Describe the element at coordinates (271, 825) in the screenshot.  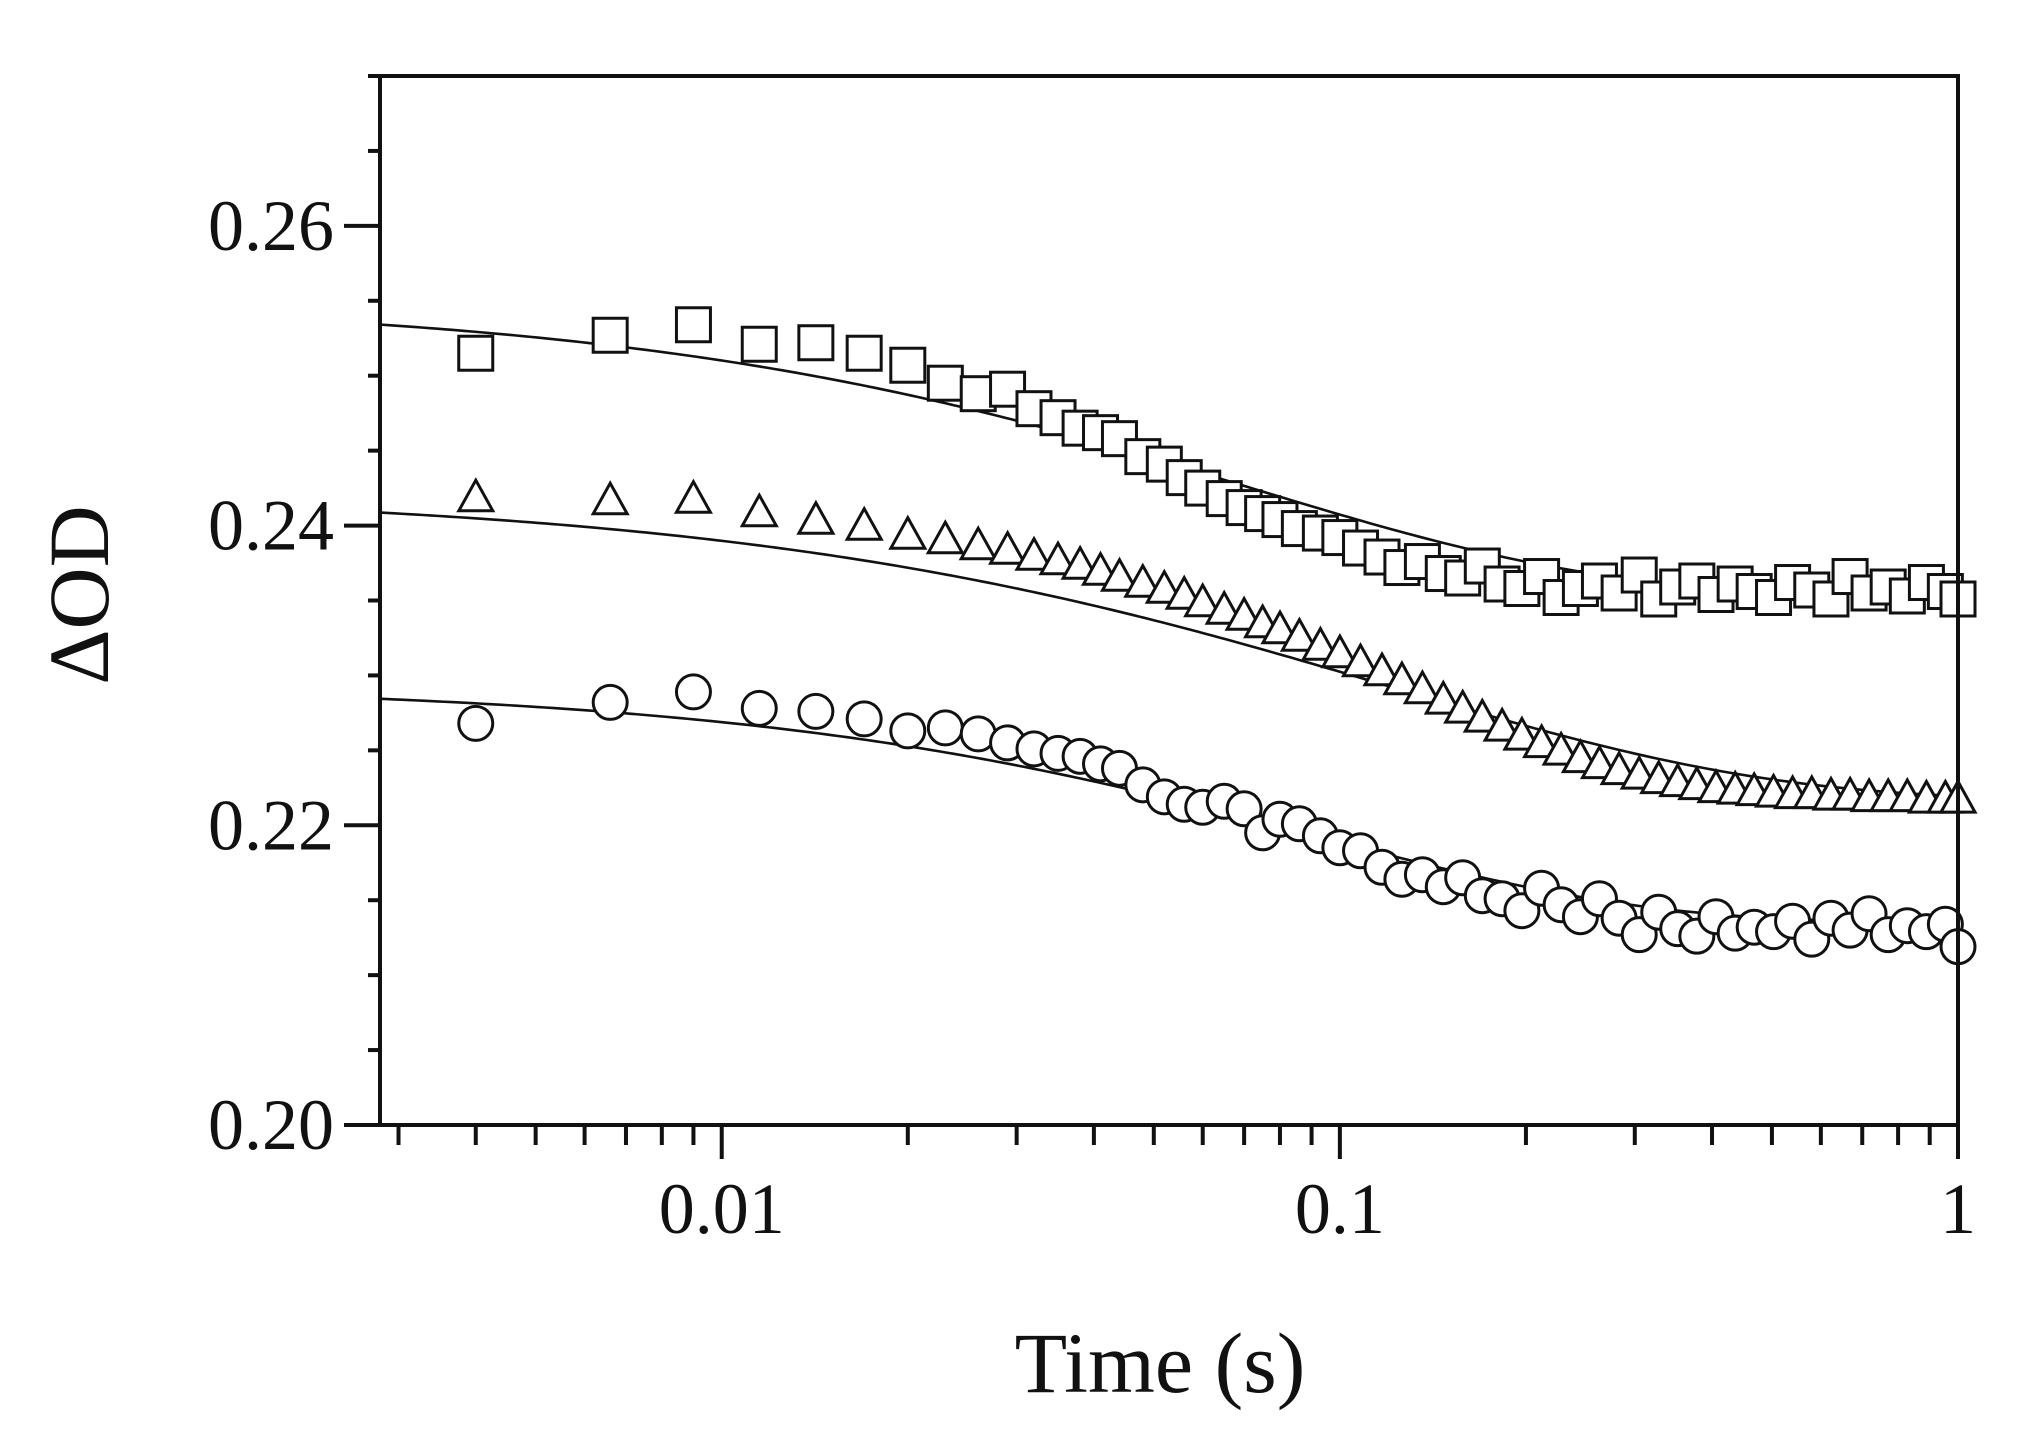
I see `y-tick-label: 0.22` at that location.